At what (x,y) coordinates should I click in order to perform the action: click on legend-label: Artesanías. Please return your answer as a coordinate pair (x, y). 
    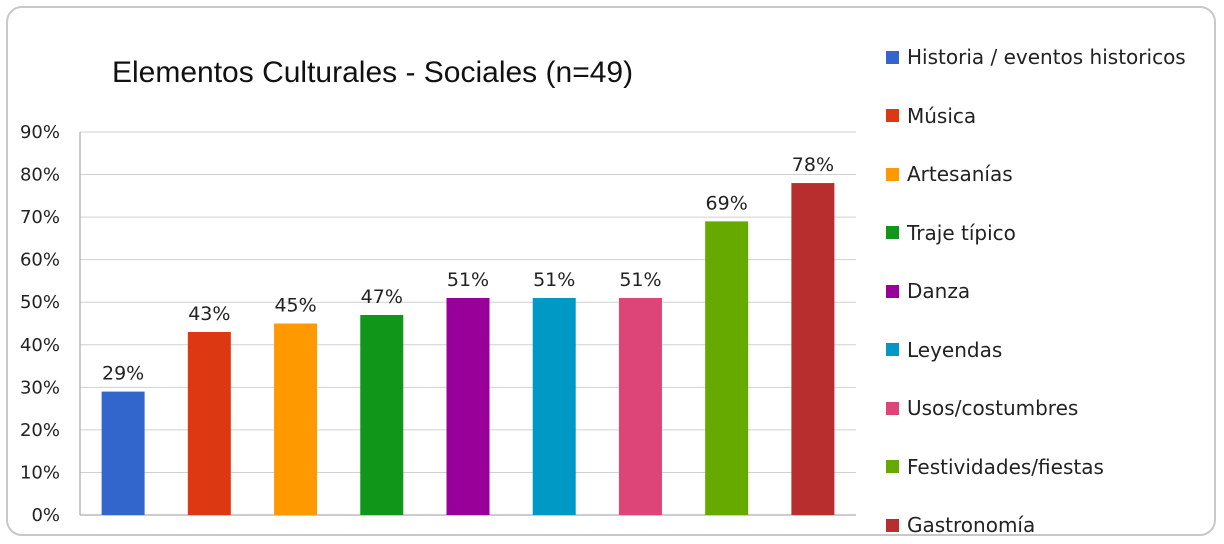
    Looking at the image, I should click on (960, 174).